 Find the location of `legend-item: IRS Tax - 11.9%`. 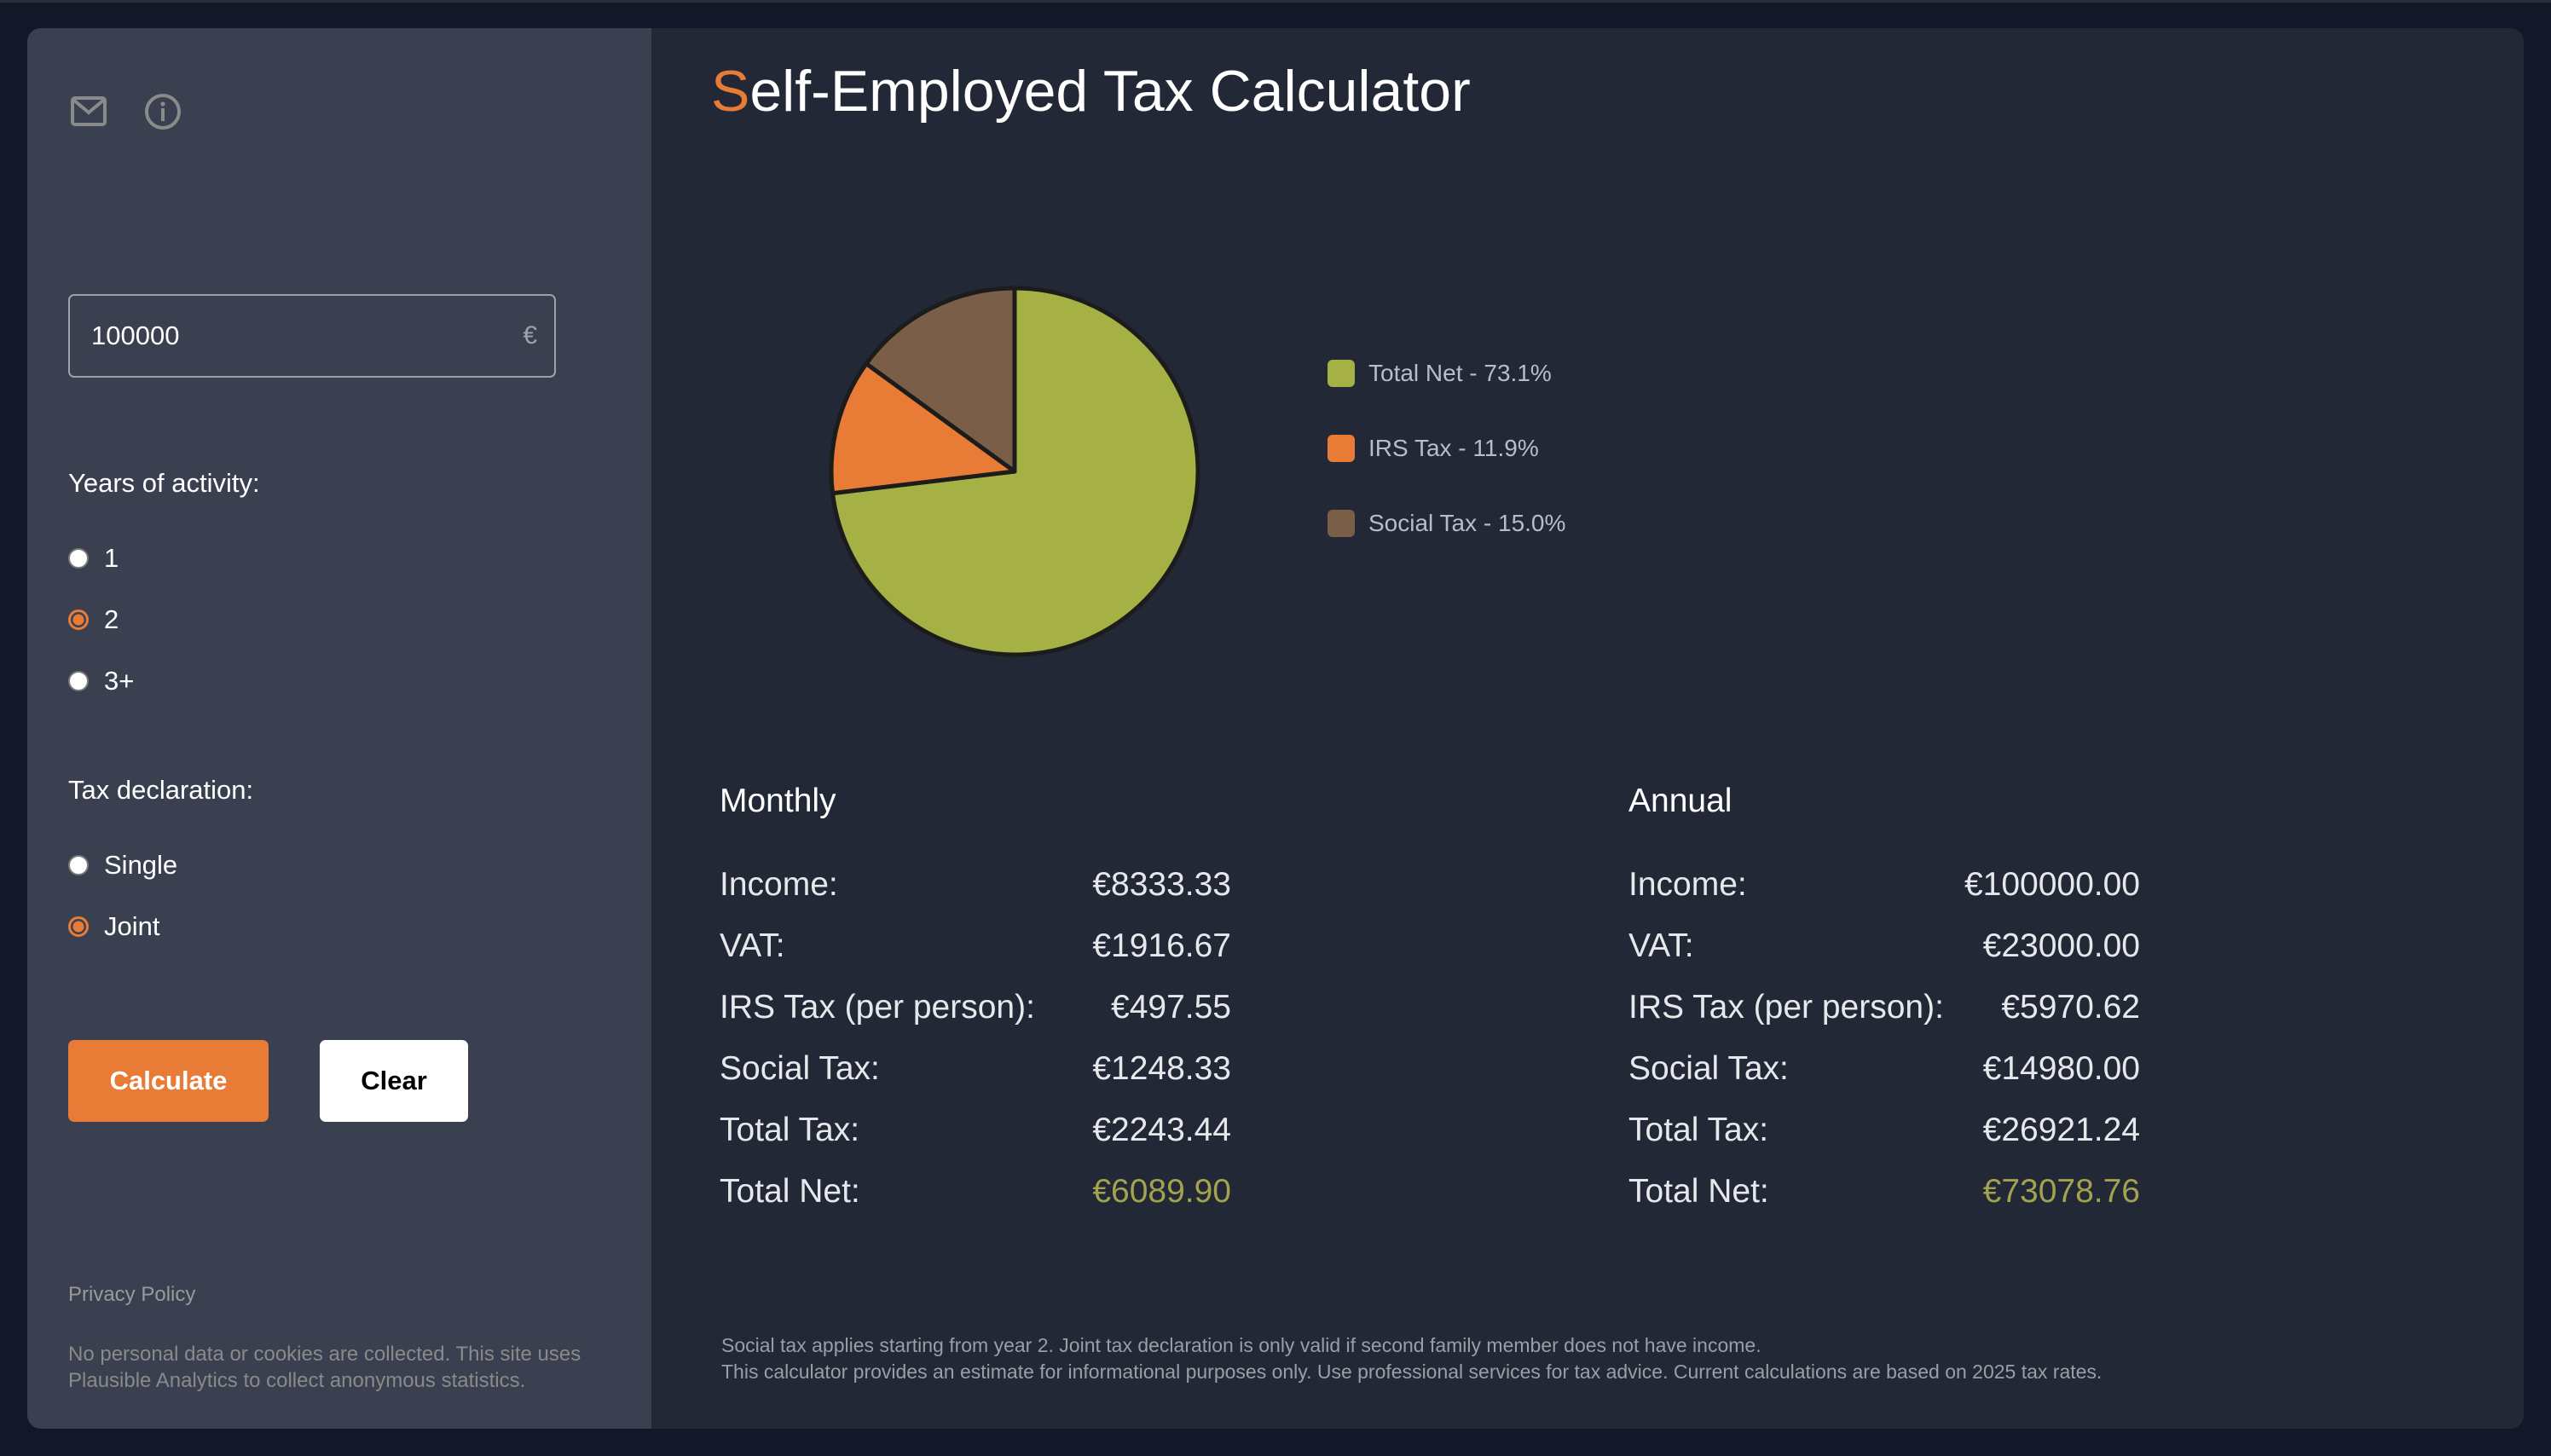

legend-item: IRS Tax - 11.9% is located at coordinates (1446, 448).